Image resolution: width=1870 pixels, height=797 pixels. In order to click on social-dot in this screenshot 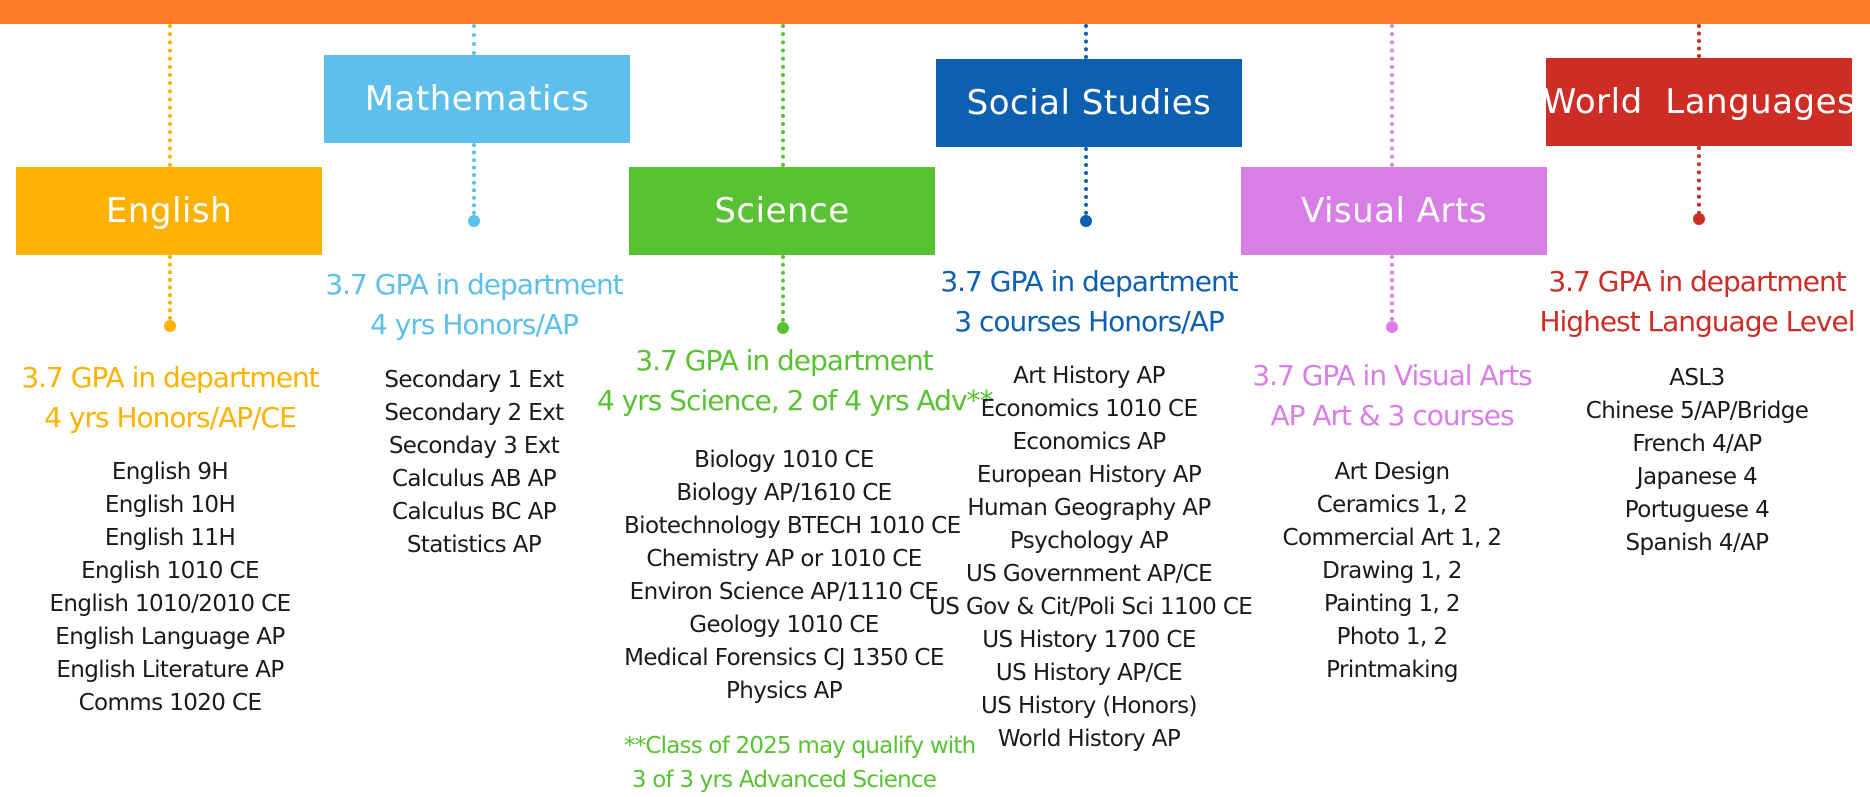, I will do `click(1086, 221)`.